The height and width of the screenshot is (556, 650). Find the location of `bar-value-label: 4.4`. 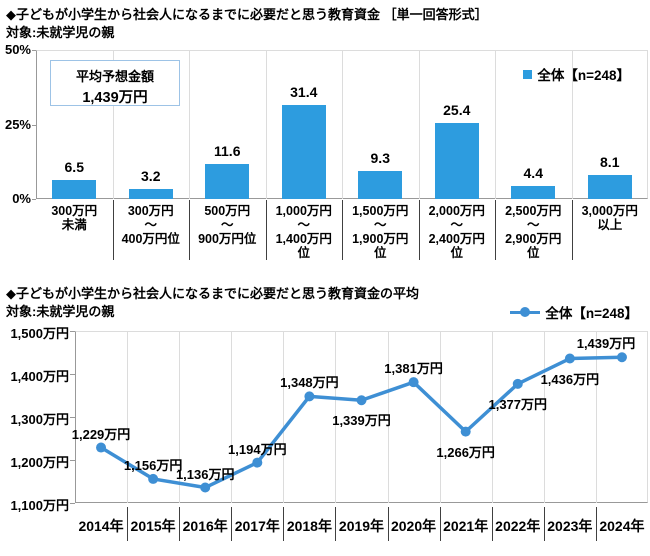

bar-value-label: 4.4 is located at coordinates (533, 172).